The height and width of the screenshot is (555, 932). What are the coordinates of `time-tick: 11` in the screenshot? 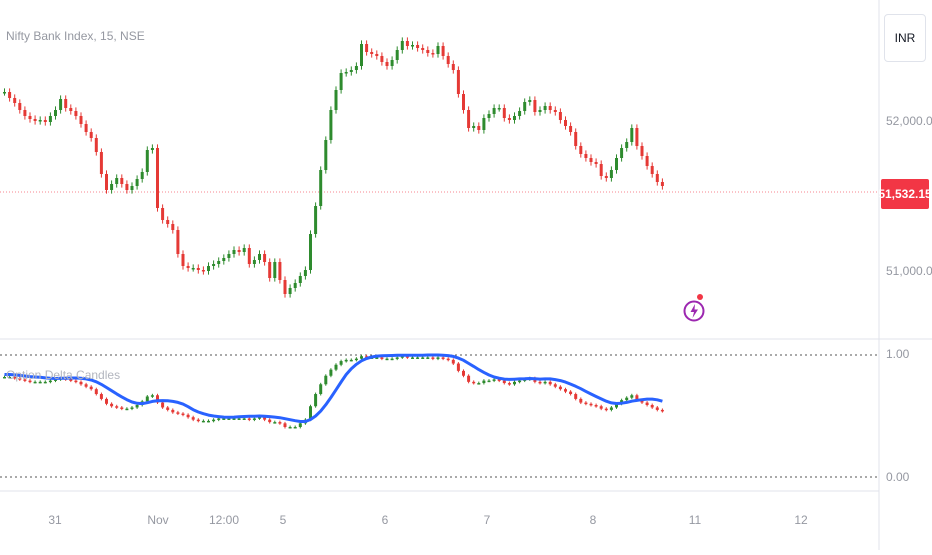 It's located at (695, 520).